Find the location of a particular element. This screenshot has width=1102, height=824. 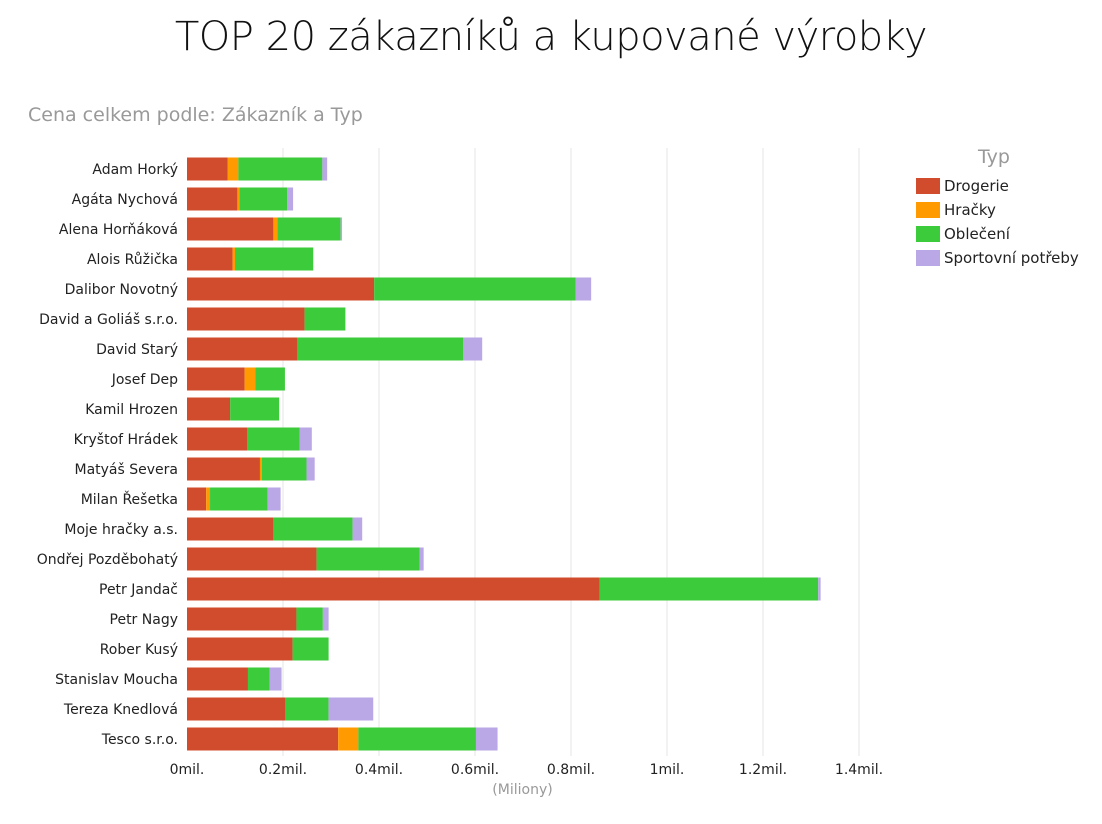

y-category-label: Rober Kusý is located at coordinates (139, 650).